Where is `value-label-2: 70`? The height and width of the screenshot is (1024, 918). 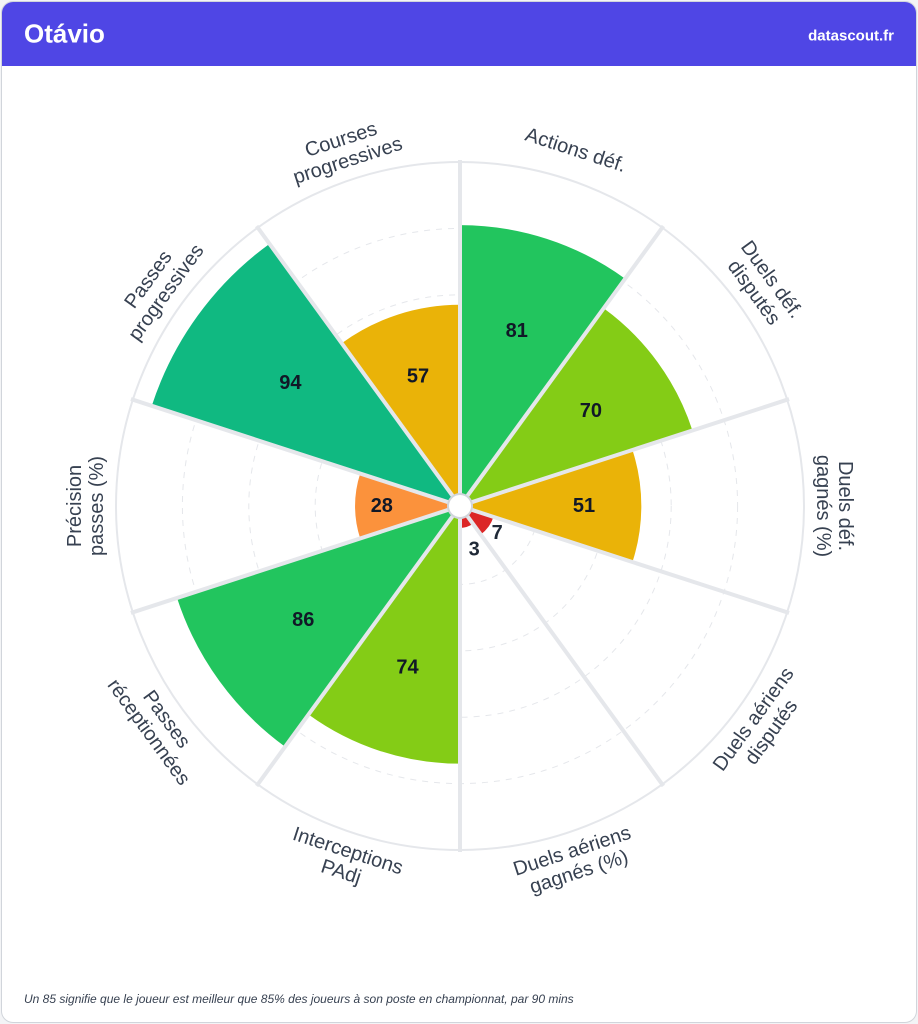
value-label-2: 70 is located at coordinates (591, 411).